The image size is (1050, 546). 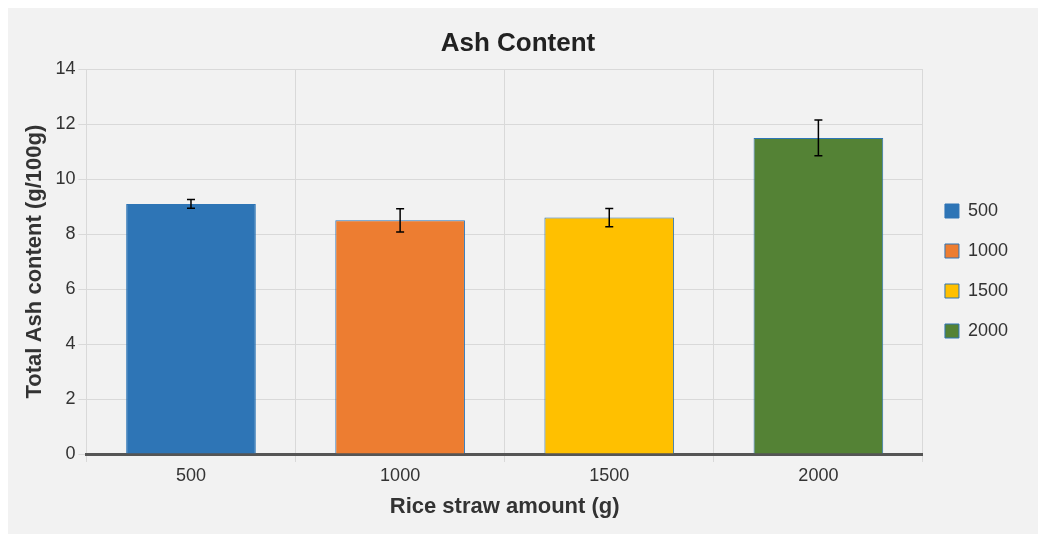 What do you see at coordinates (65, 123) in the screenshot?
I see `y-tick-label: 12` at bounding box center [65, 123].